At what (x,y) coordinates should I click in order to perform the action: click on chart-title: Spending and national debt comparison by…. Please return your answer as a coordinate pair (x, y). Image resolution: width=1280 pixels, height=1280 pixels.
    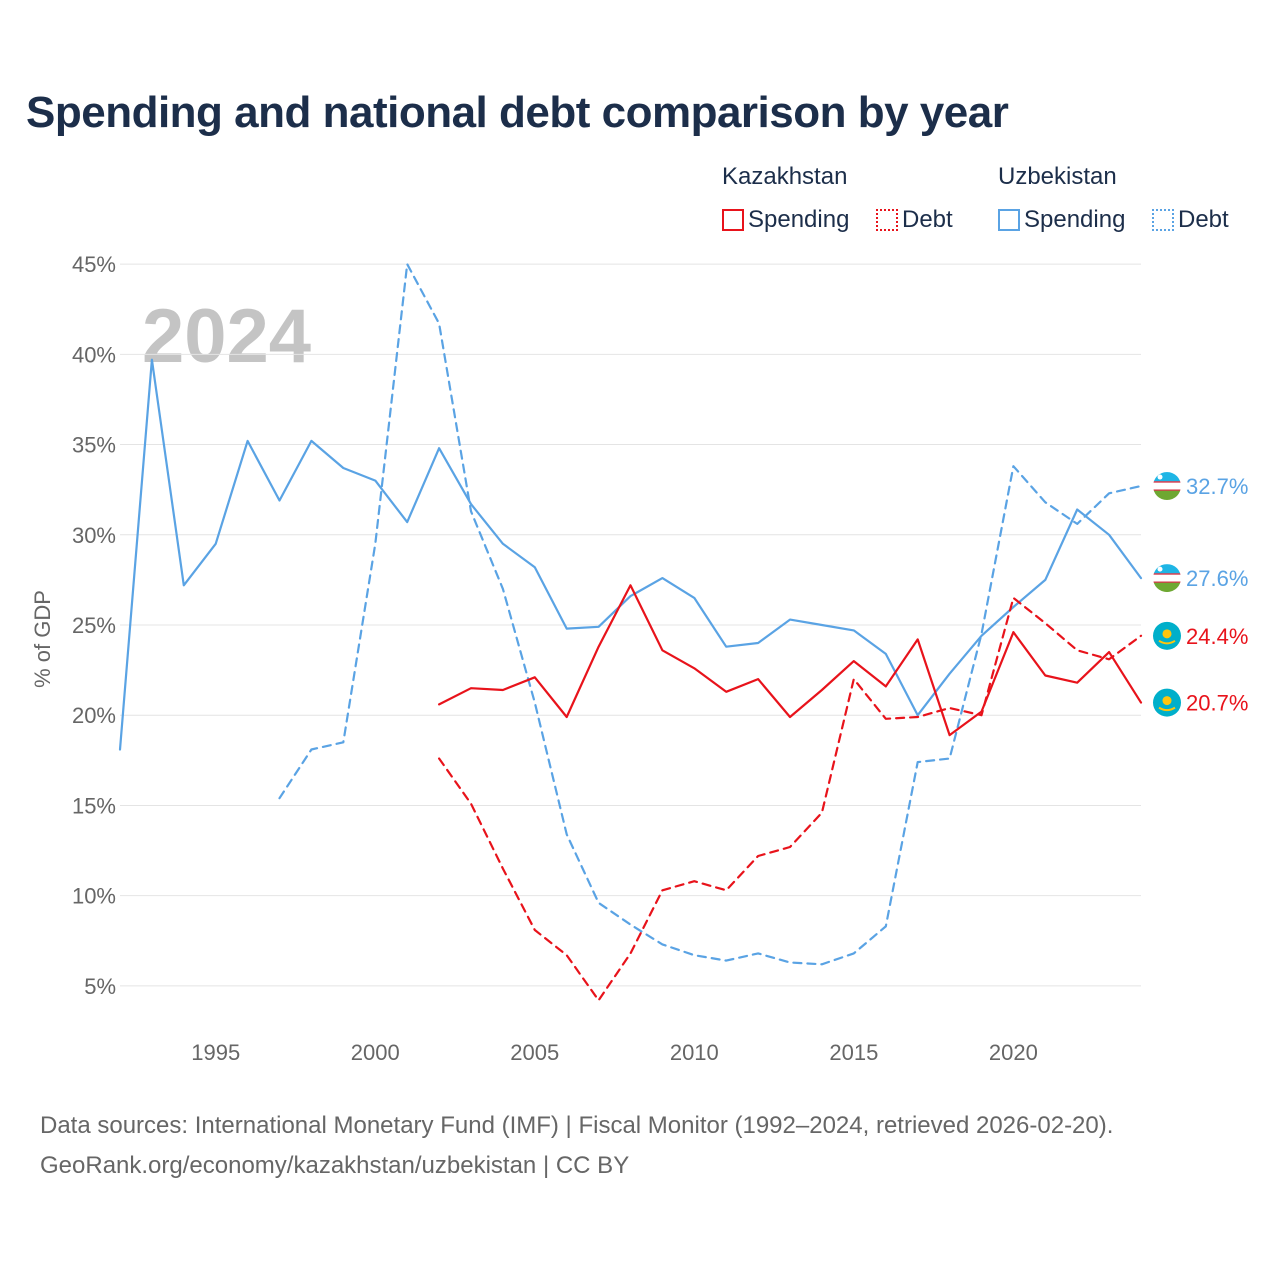
    Looking at the image, I should click on (517, 112).